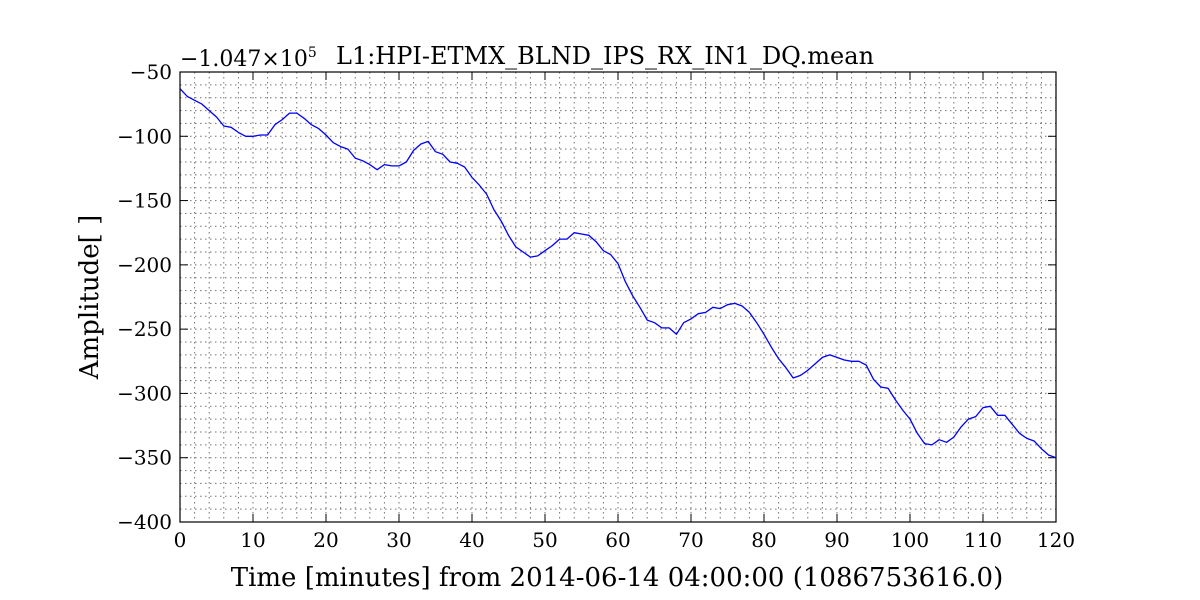  Describe the element at coordinates (90, 297) in the screenshot. I see `y-axis-label: Amplitude[ ]` at that location.